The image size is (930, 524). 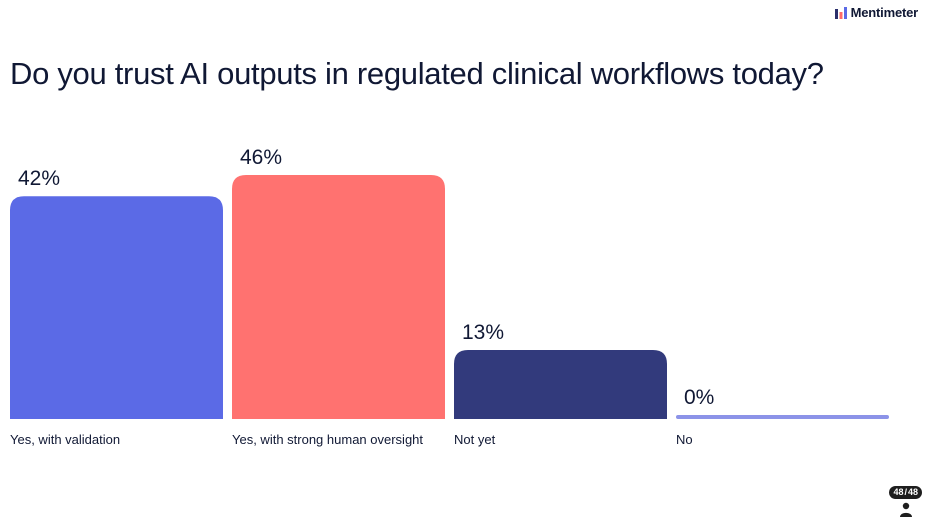 What do you see at coordinates (327, 439) in the screenshot?
I see `category-label: Yes, with strong human oversight` at bounding box center [327, 439].